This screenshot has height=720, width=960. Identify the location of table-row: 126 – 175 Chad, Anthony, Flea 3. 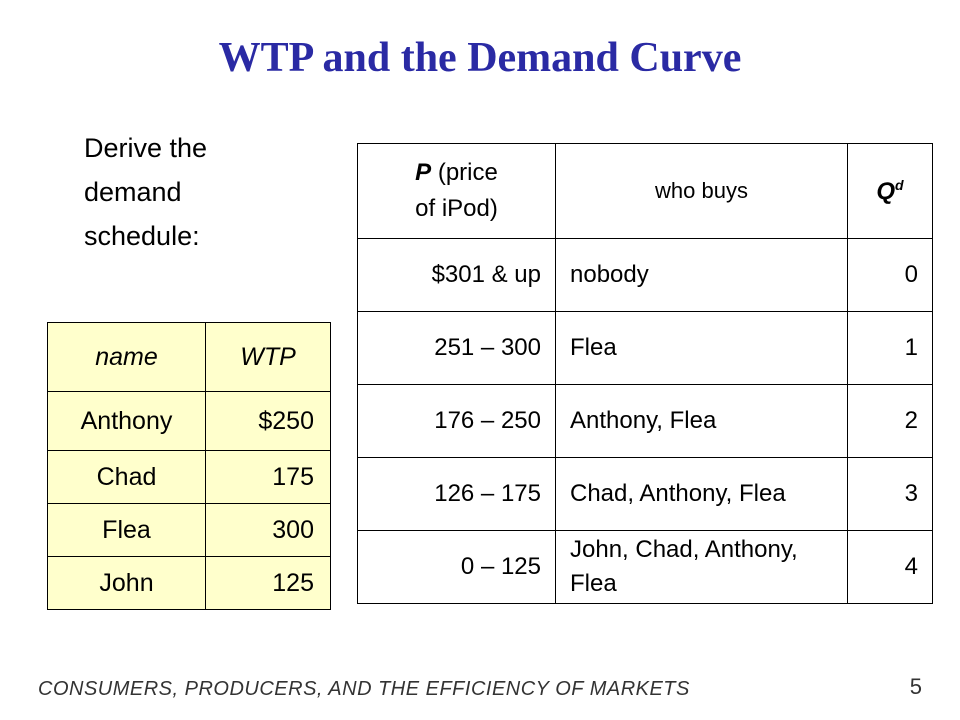
(645, 494).